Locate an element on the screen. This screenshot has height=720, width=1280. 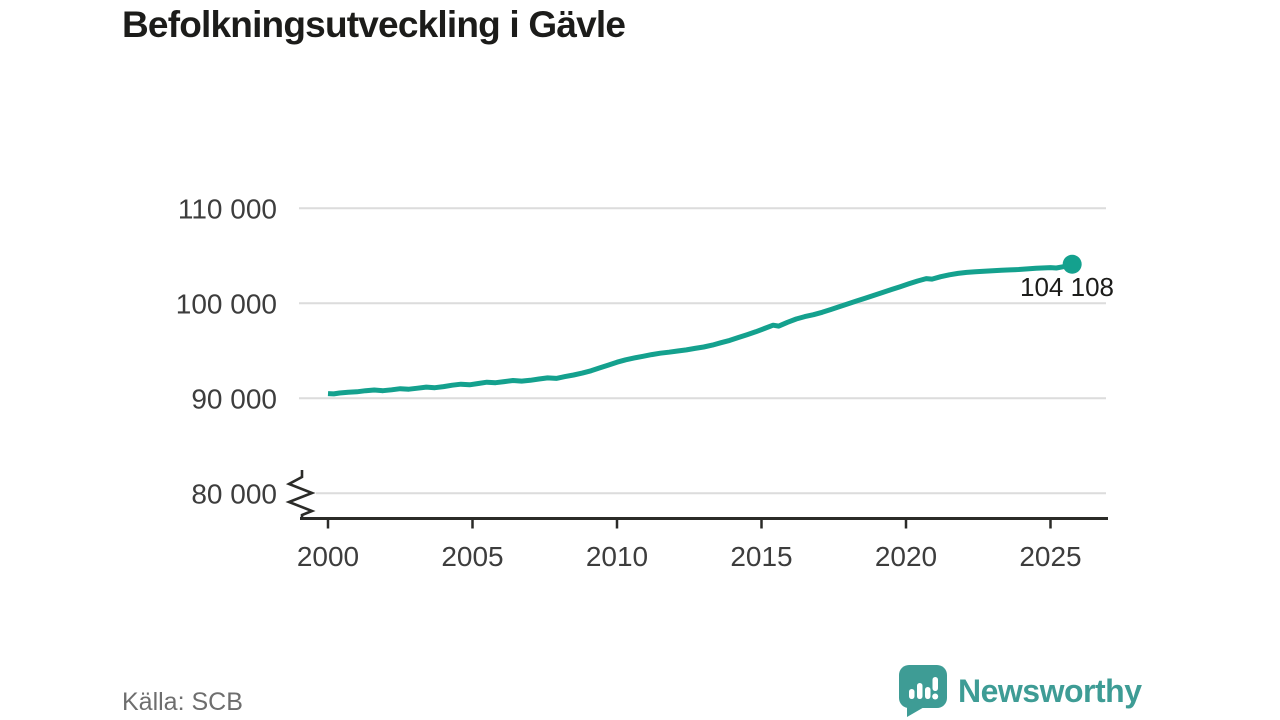
svg-text: 110 000 is located at coordinates (227, 208).